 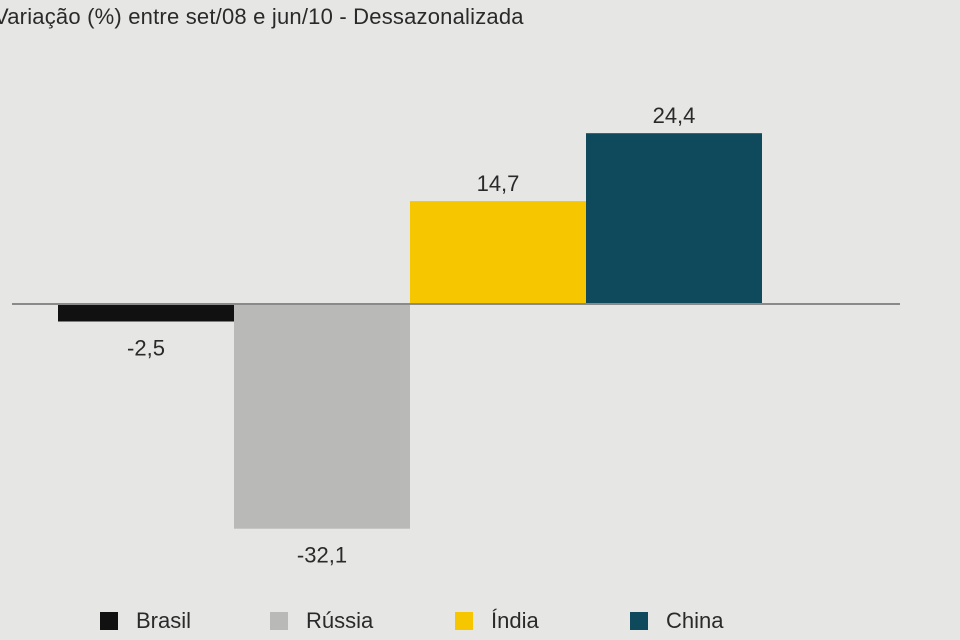 I want to click on legend-item-russia: Rússia, so click(x=321, y=621).